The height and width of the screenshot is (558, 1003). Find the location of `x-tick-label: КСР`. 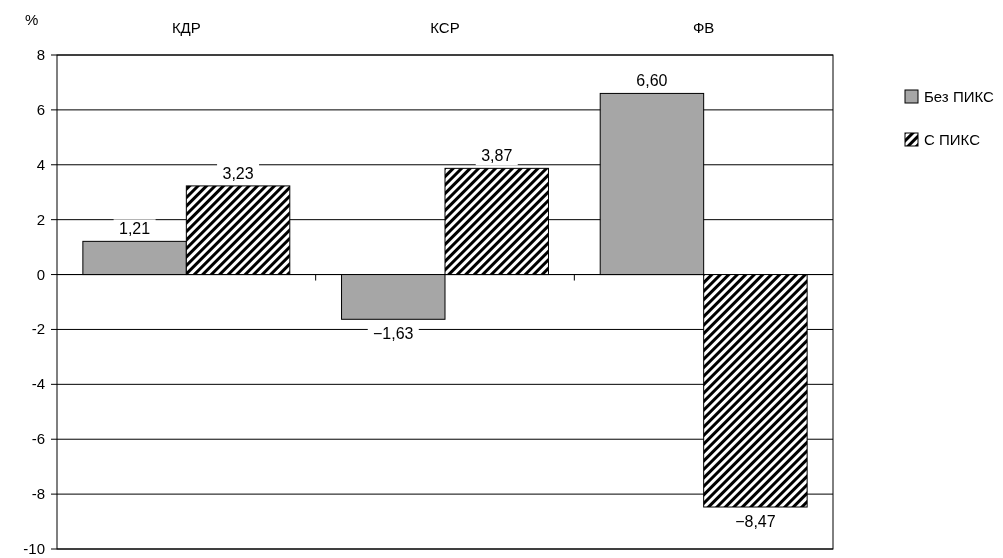

x-tick-label: КСР is located at coordinates (445, 27).